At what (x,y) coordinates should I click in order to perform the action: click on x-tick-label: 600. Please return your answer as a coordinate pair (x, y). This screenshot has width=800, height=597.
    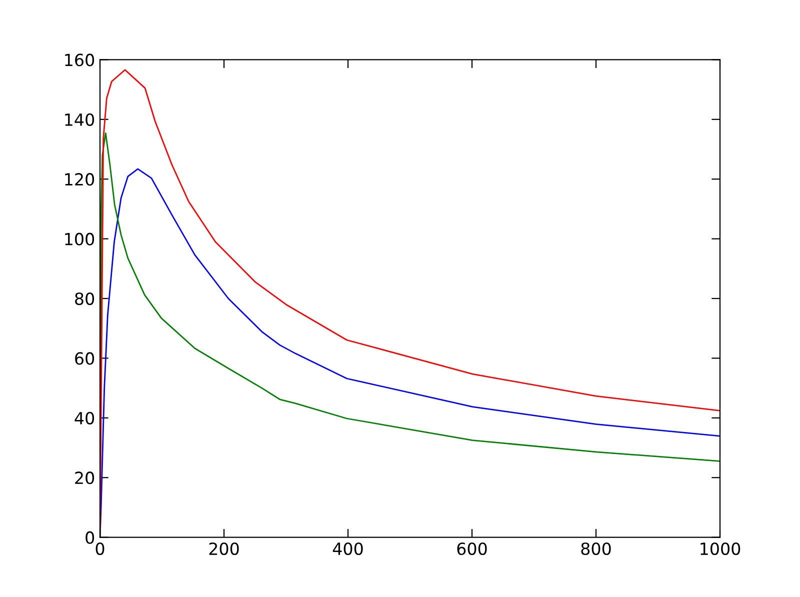
    Looking at the image, I should click on (472, 549).